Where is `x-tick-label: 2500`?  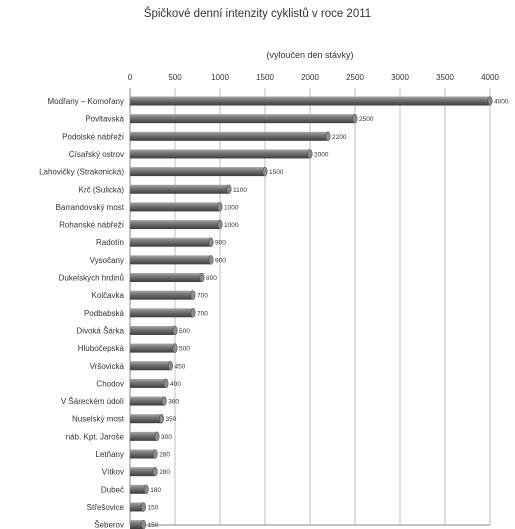
x-tick-label: 2500 is located at coordinates (355, 77).